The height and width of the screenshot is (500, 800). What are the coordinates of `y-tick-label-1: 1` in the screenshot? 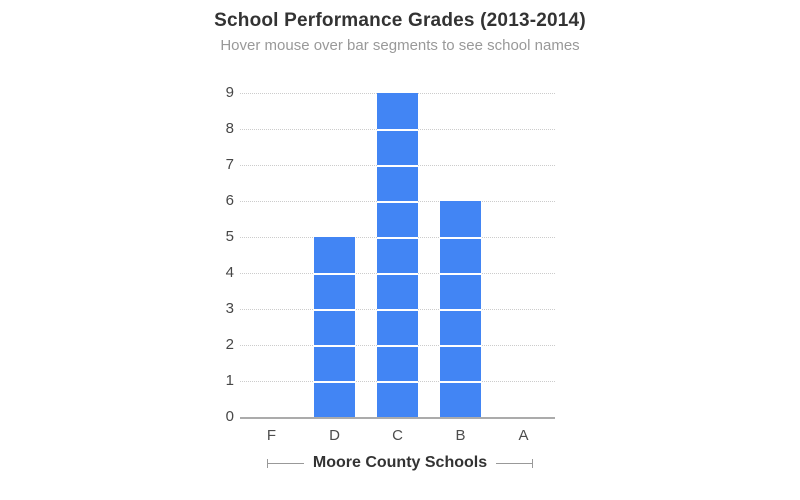 It's located at (229, 380).